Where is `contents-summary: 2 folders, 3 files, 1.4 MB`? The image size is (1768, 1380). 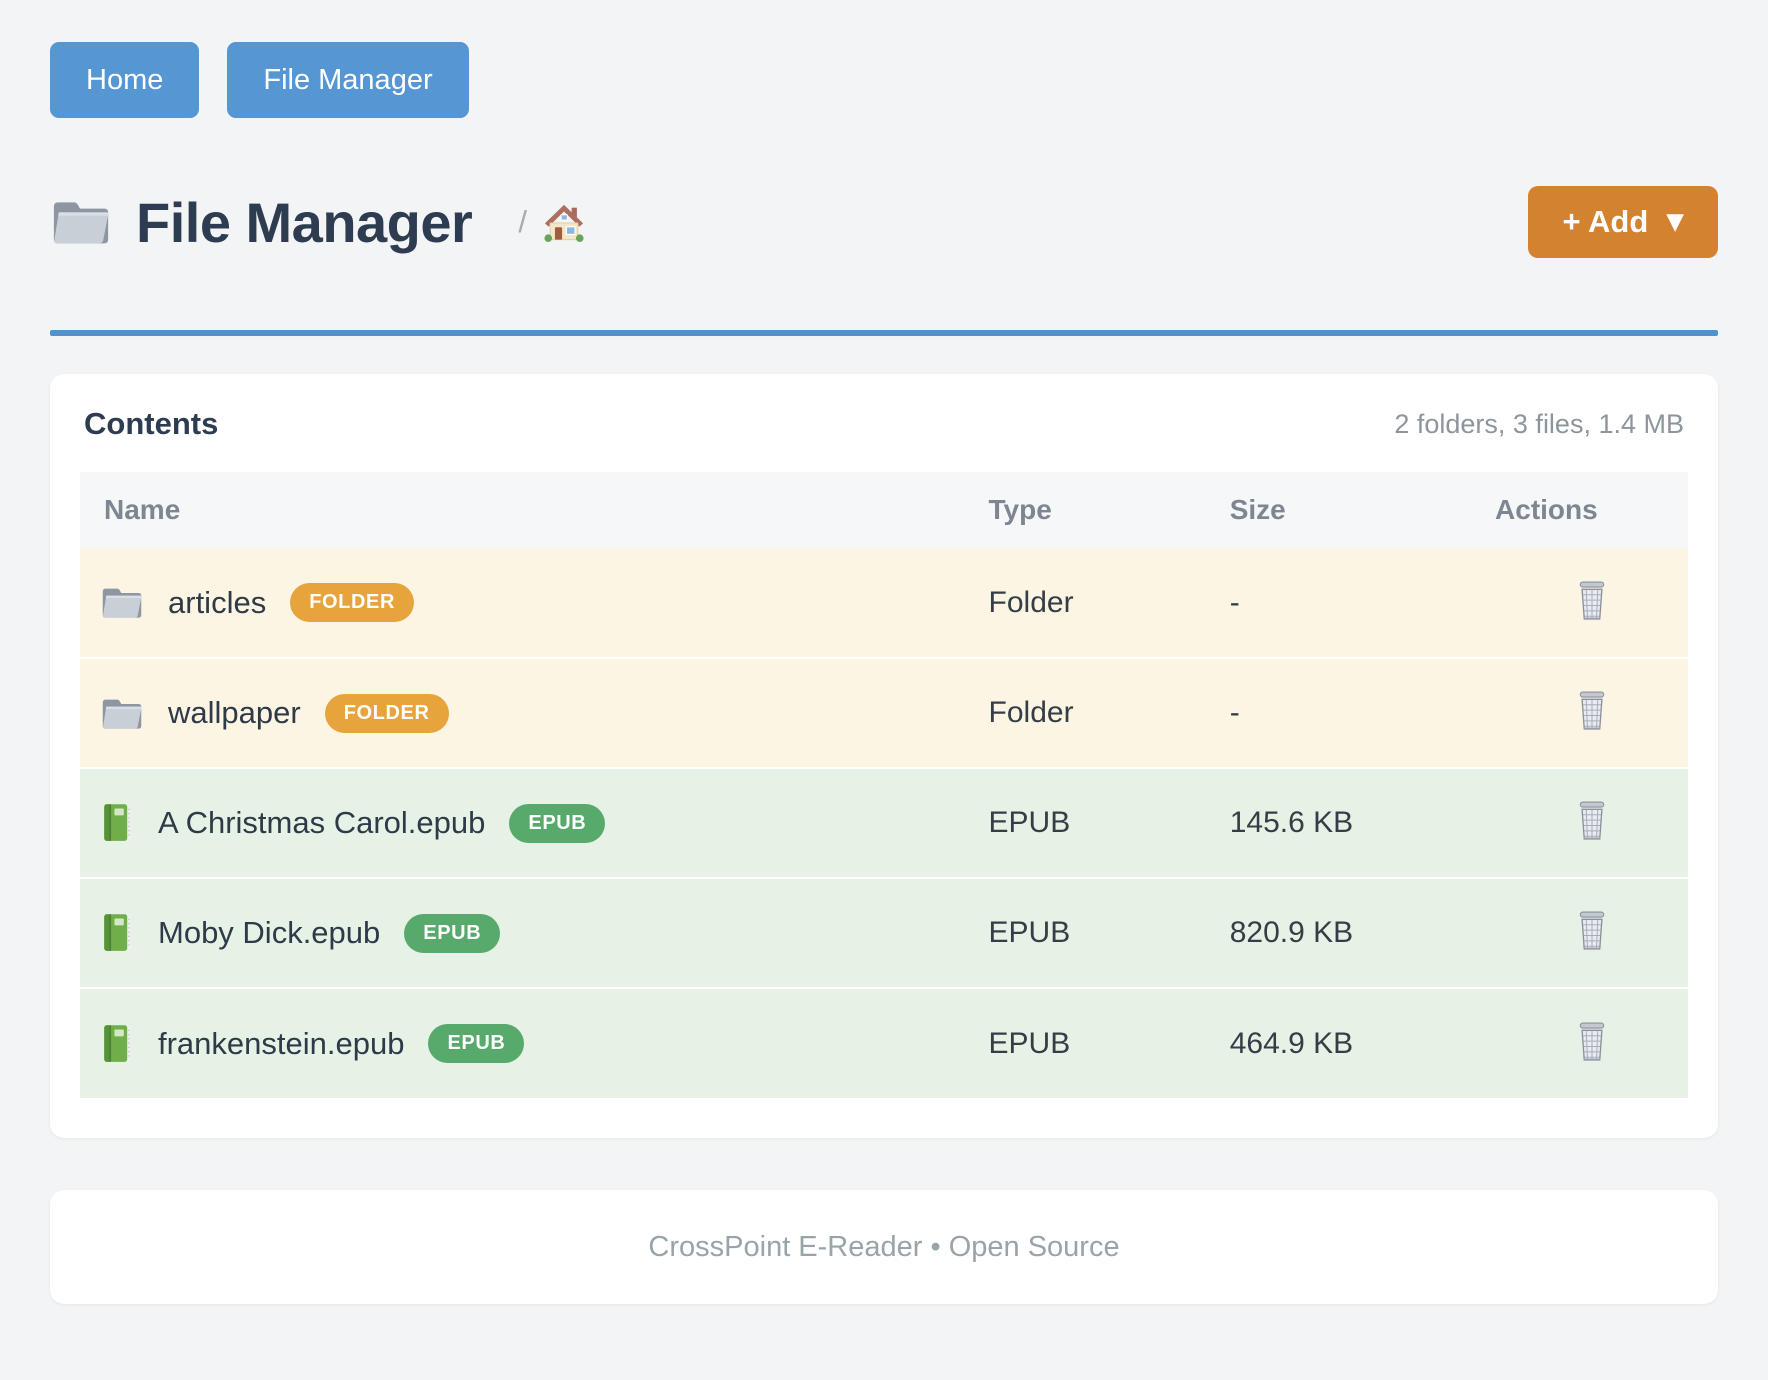 contents-summary: 2 folders, 3 files, 1.4 MB is located at coordinates (1539, 423).